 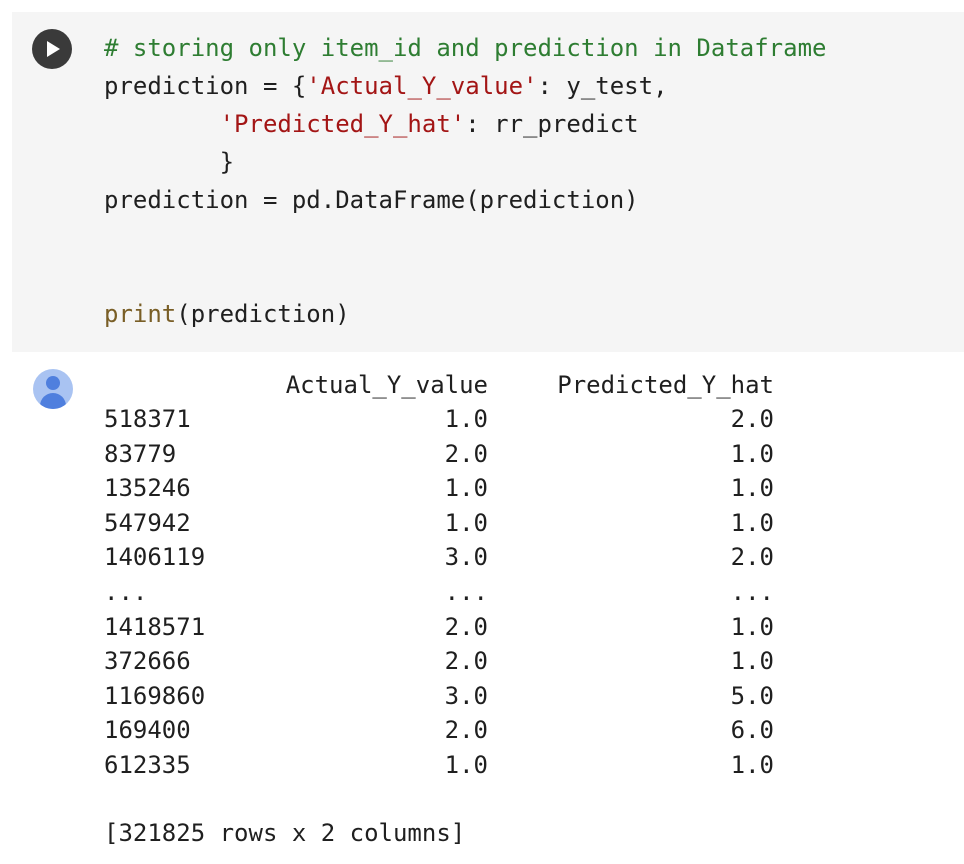 What do you see at coordinates (342, 124) in the screenshot?
I see `code-token-string: 'Predicted_Y_hat'` at bounding box center [342, 124].